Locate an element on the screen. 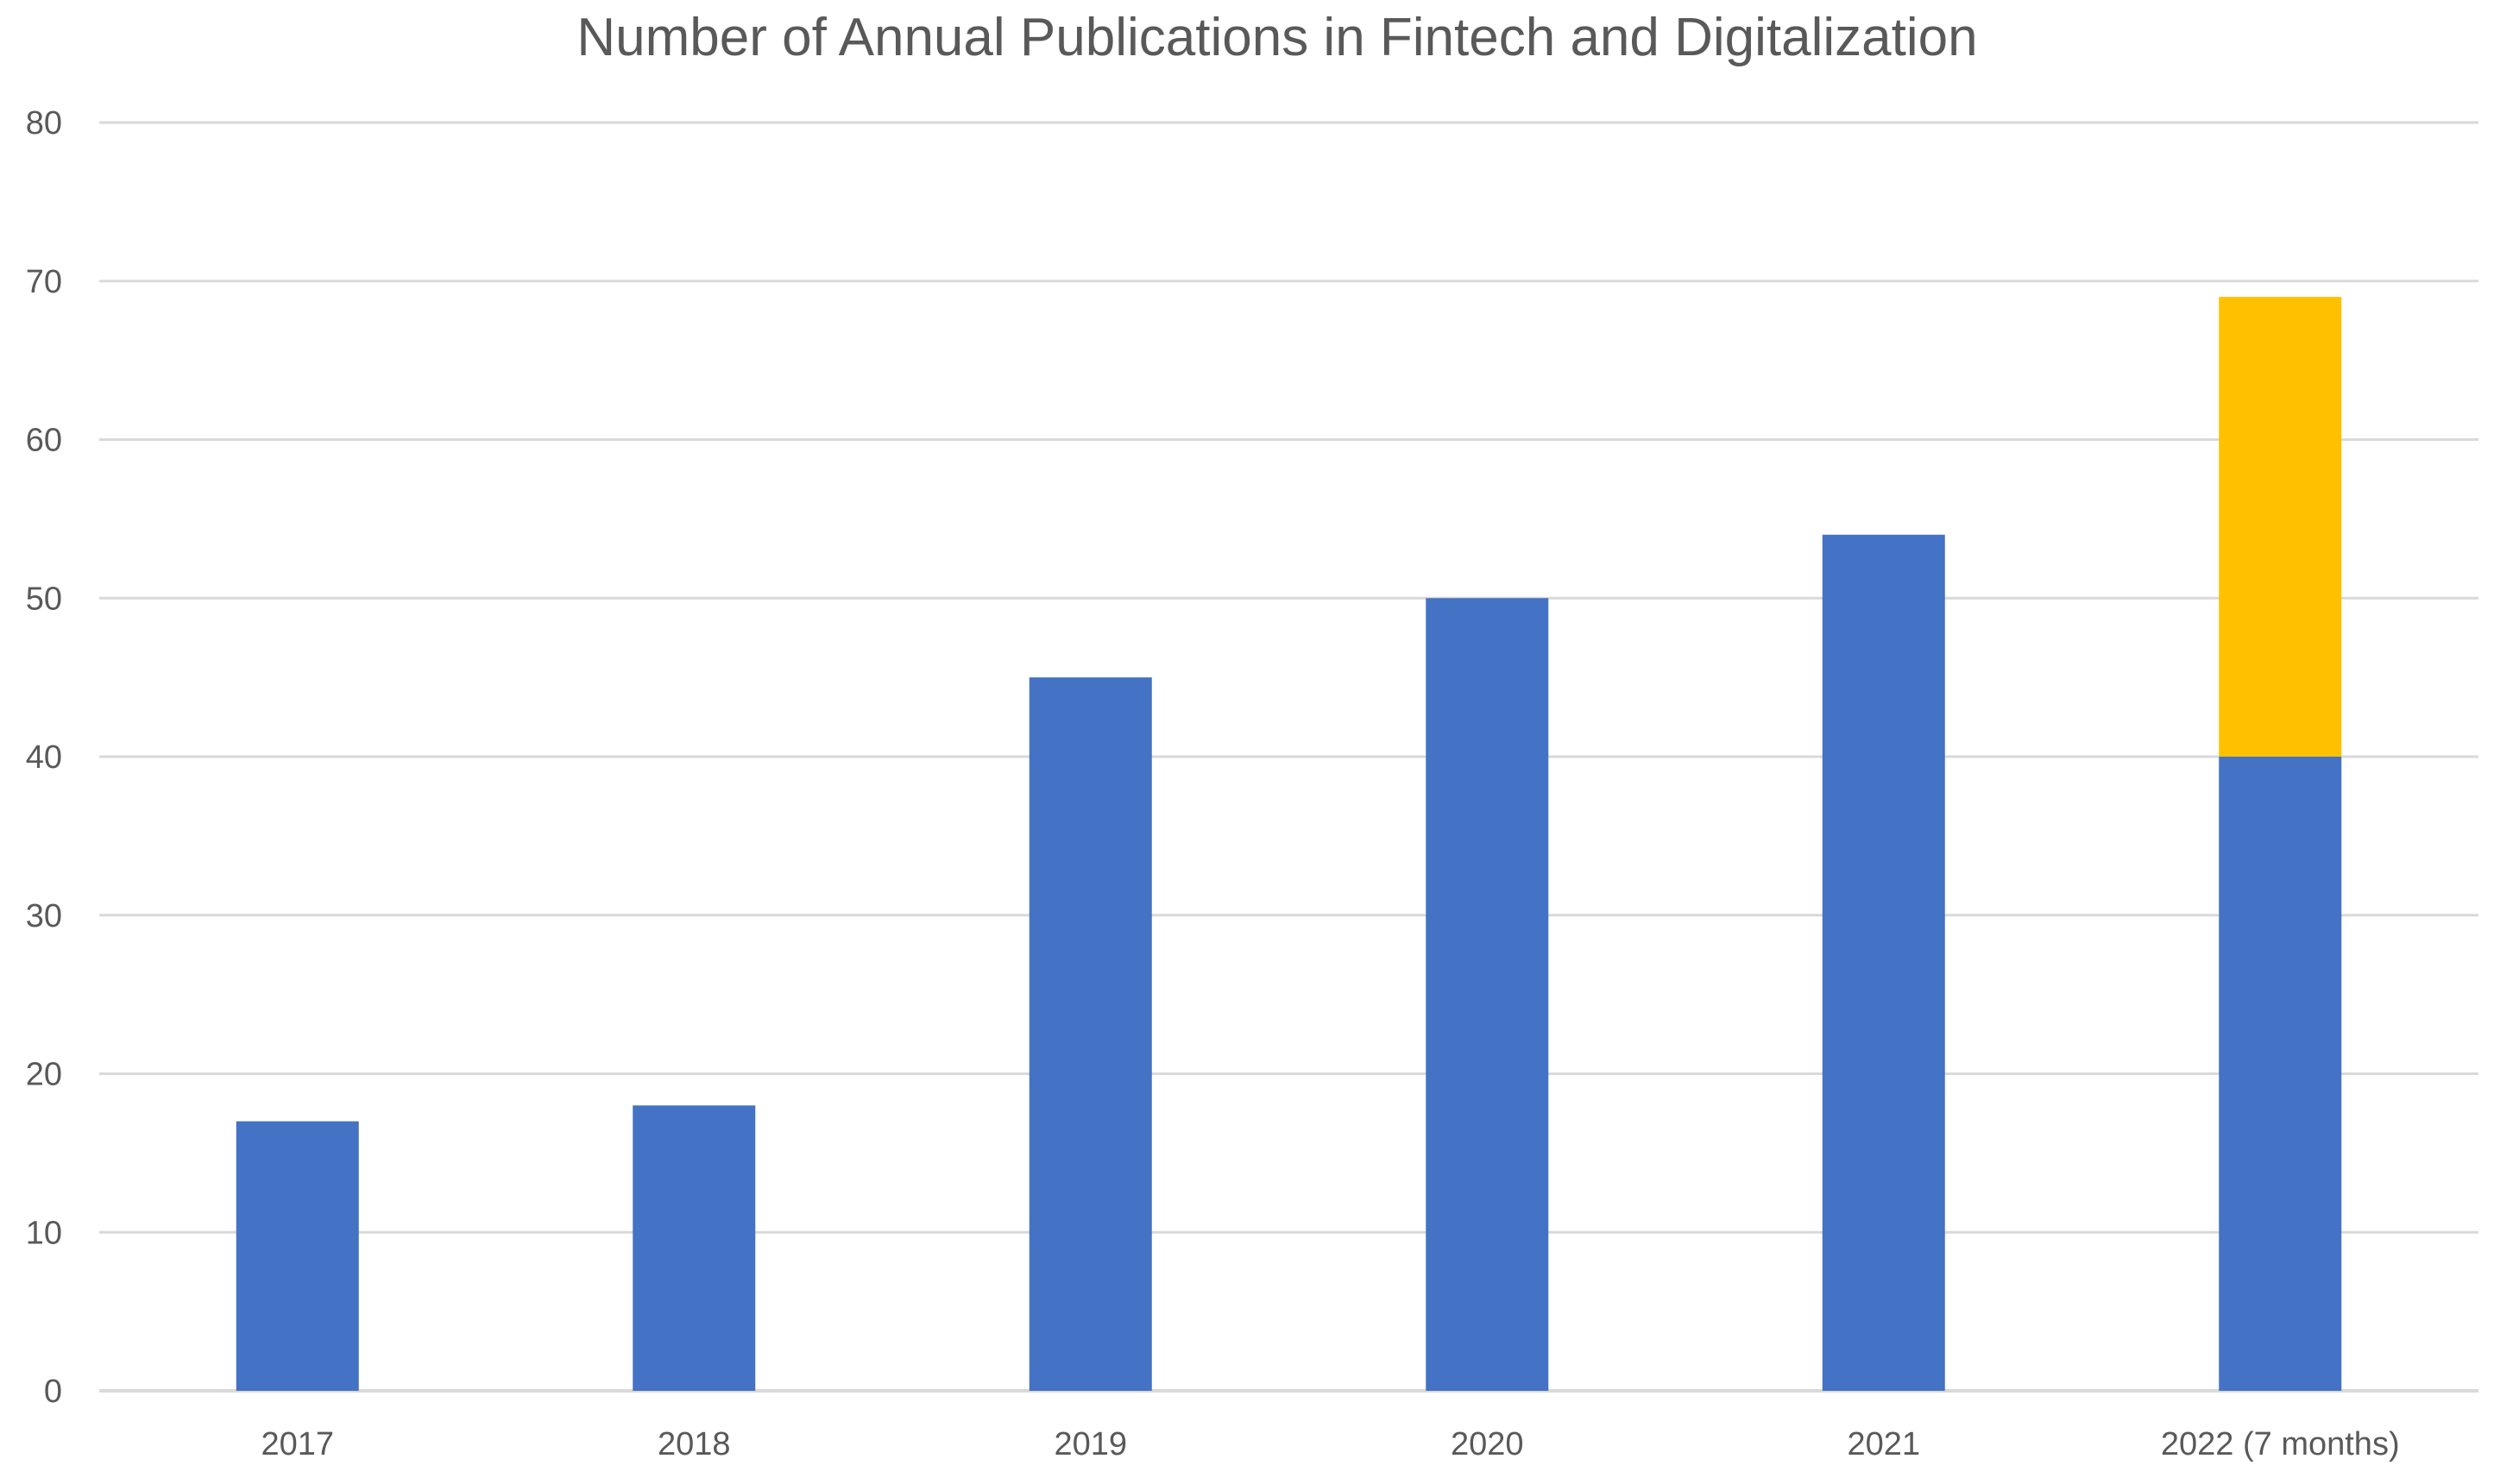 The image size is (2494, 1484). y-tick-label: 40 is located at coordinates (44, 758).